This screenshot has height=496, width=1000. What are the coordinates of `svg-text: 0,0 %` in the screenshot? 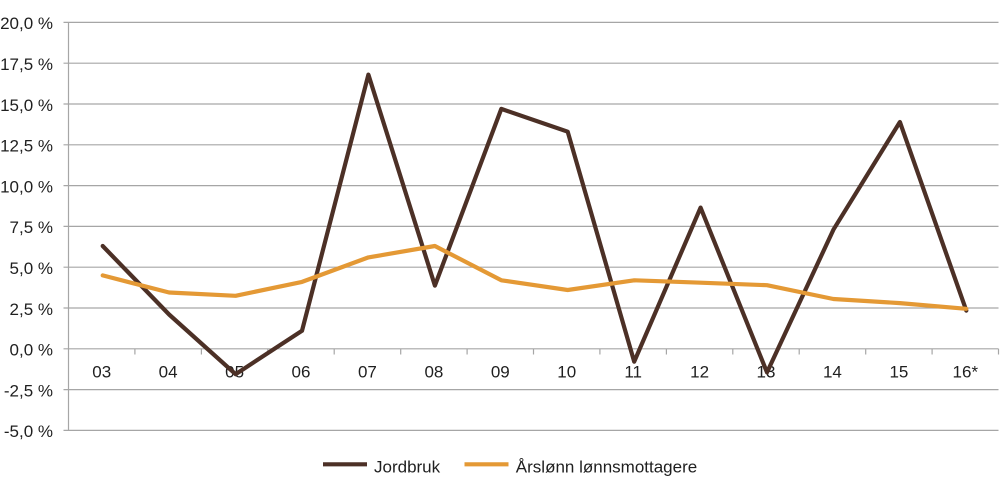 It's located at (31, 350).